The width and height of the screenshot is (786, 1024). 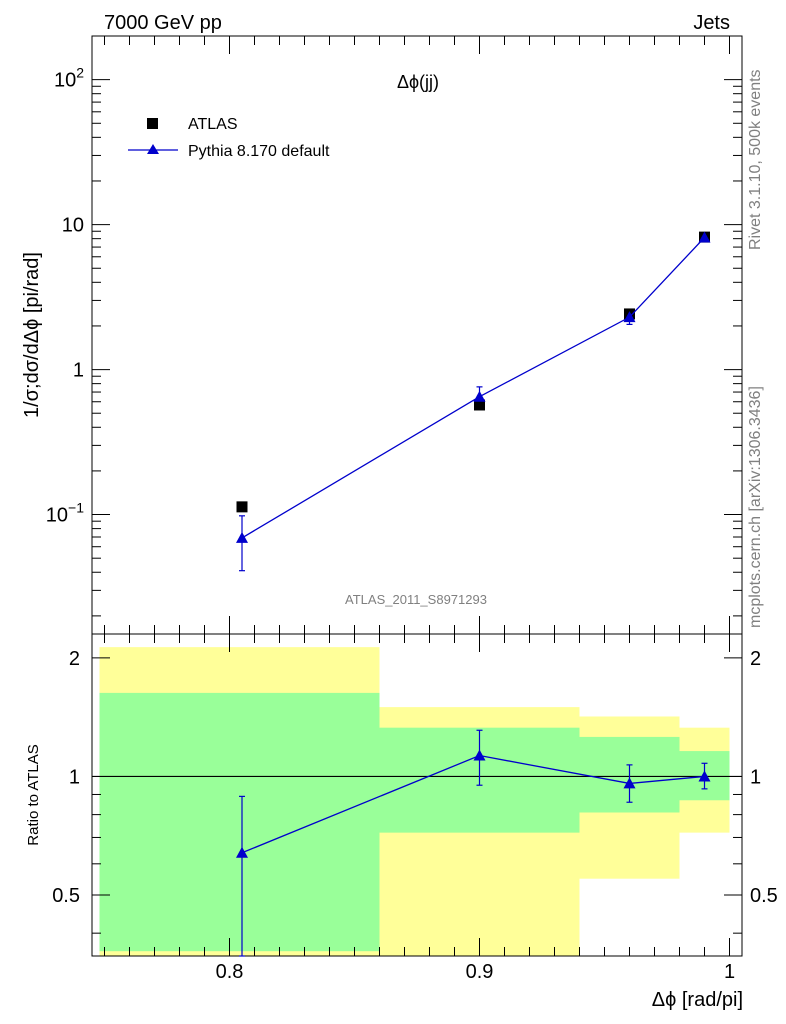 What do you see at coordinates (480, 972) in the screenshot?
I see `x-tick-label: 0.9` at bounding box center [480, 972].